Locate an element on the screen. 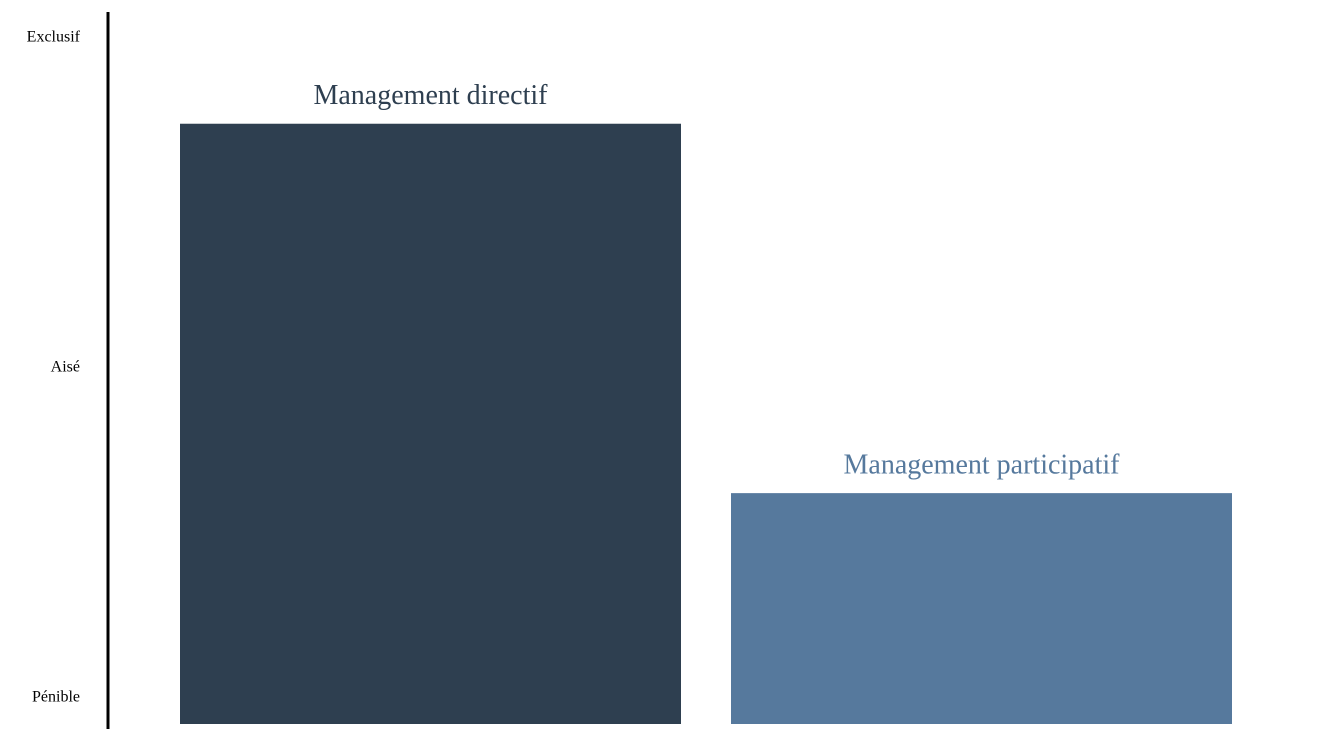  bar-label: Management participatif is located at coordinates (982, 465).